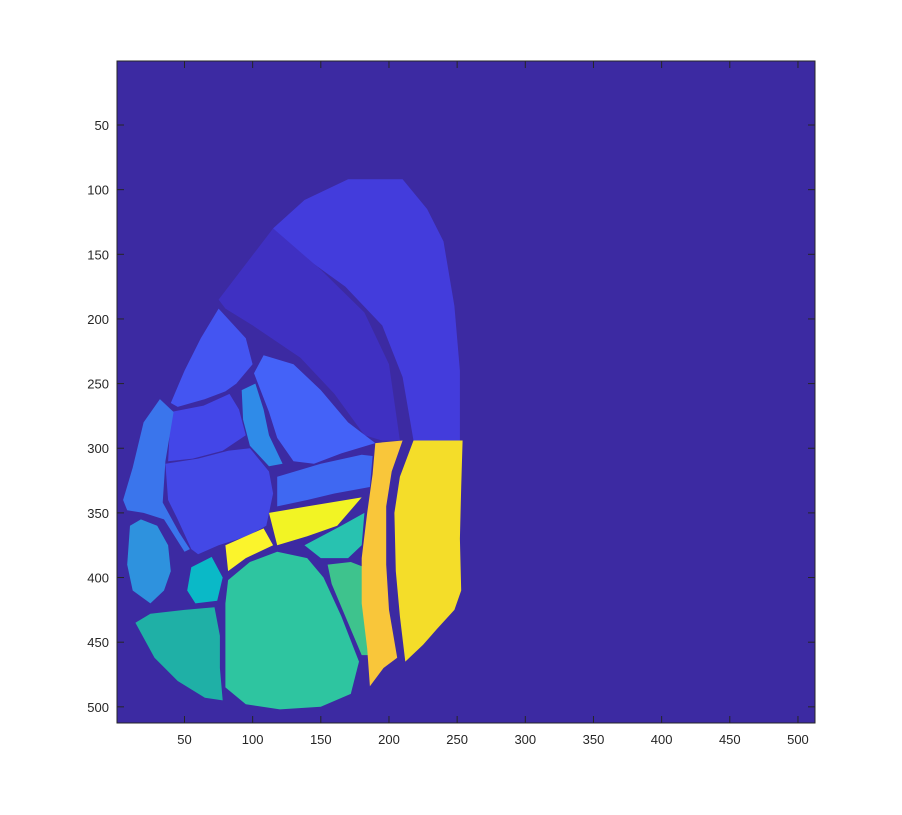 The width and height of the screenshot is (902, 815). What do you see at coordinates (98, 448) in the screenshot?
I see `y-tick-label: 300` at bounding box center [98, 448].